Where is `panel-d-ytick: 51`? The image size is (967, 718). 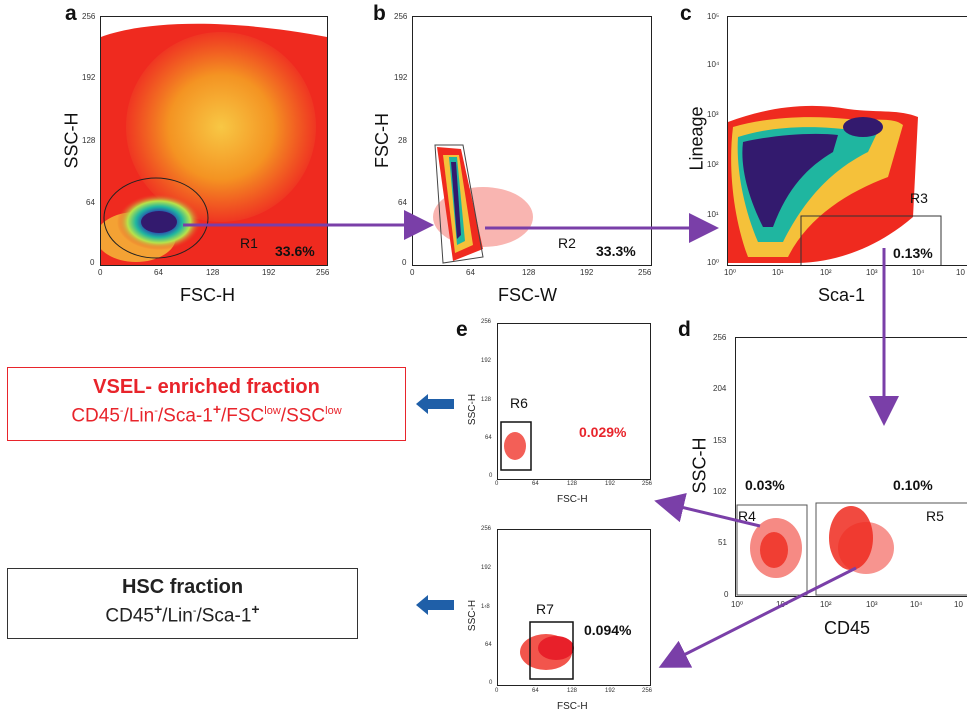
panel-d-ytick: 51 is located at coordinates (722, 542).